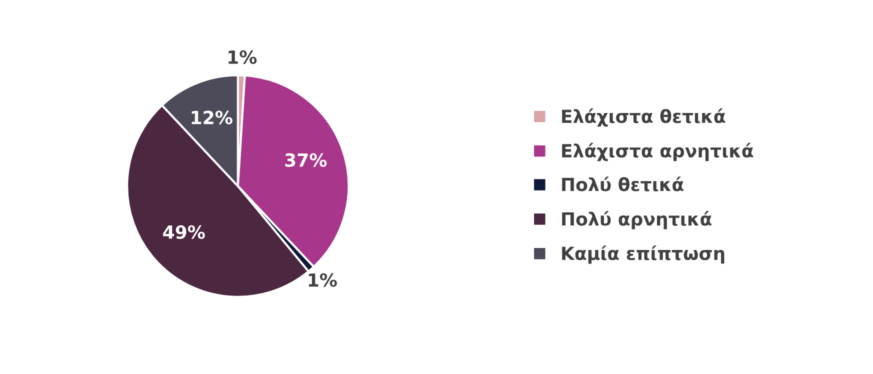 This screenshot has height=374, width=873. Describe the element at coordinates (658, 152) in the screenshot. I see `legend-label: Ελάχιστα αρνητικά` at that location.